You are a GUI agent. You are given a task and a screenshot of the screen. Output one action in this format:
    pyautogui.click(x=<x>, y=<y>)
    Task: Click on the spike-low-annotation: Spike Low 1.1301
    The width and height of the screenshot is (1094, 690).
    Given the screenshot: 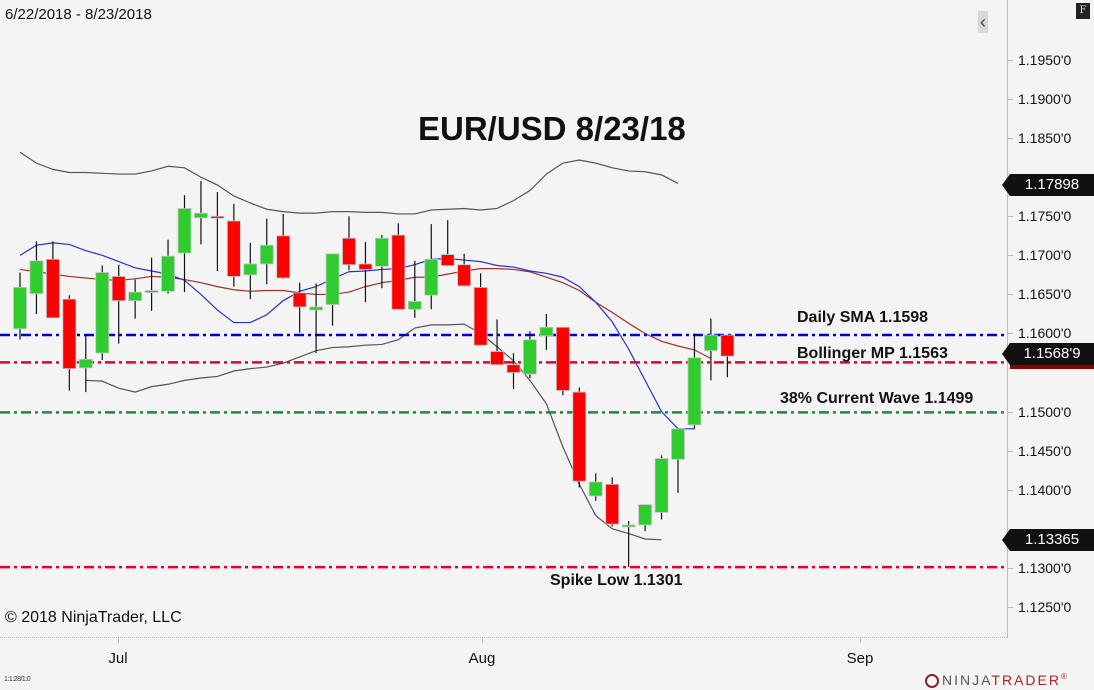 What is the action you would take?
    pyautogui.click(x=616, y=580)
    